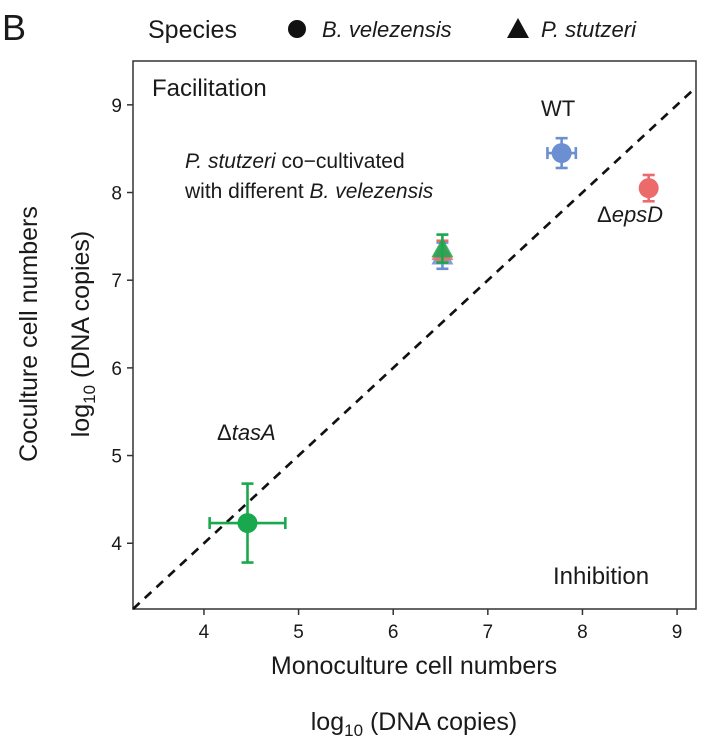 The width and height of the screenshot is (710, 748). I want to click on legend-triangle-marker, so click(518, 28).